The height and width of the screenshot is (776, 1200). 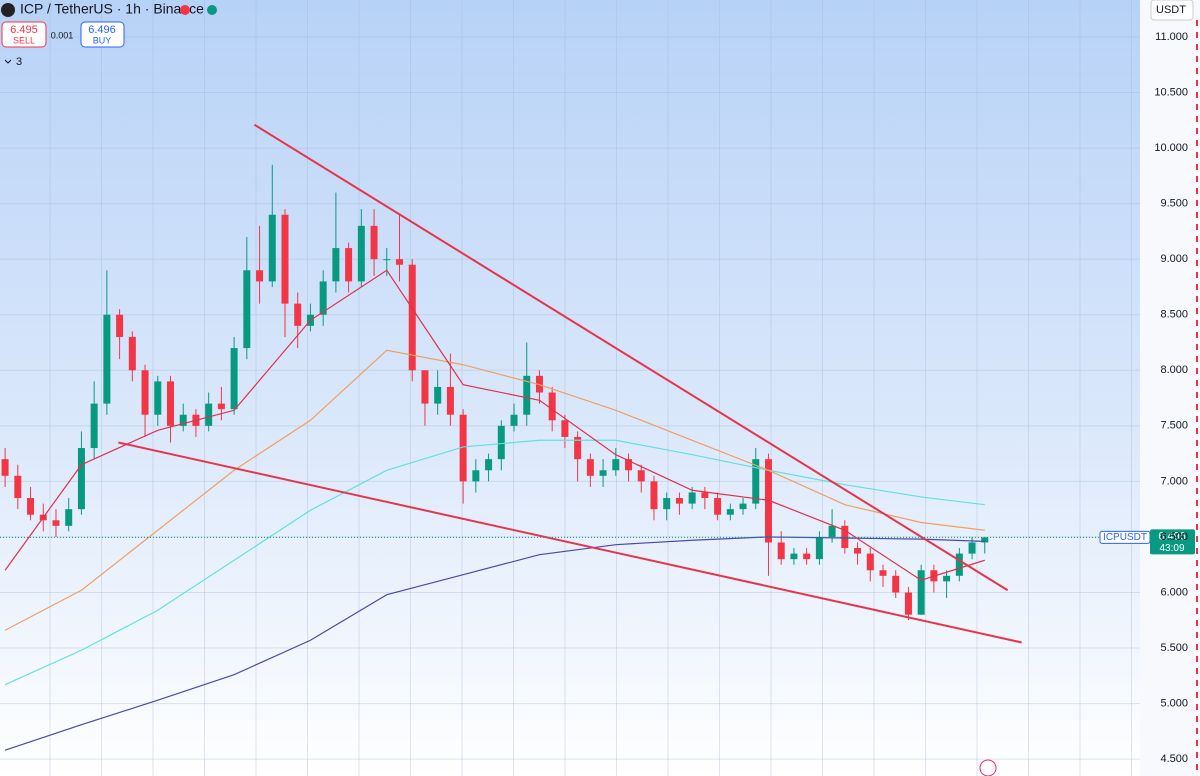 What do you see at coordinates (1174, 648) in the screenshot?
I see `y-tick-label: 5.500` at bounding box center [1174, 648].